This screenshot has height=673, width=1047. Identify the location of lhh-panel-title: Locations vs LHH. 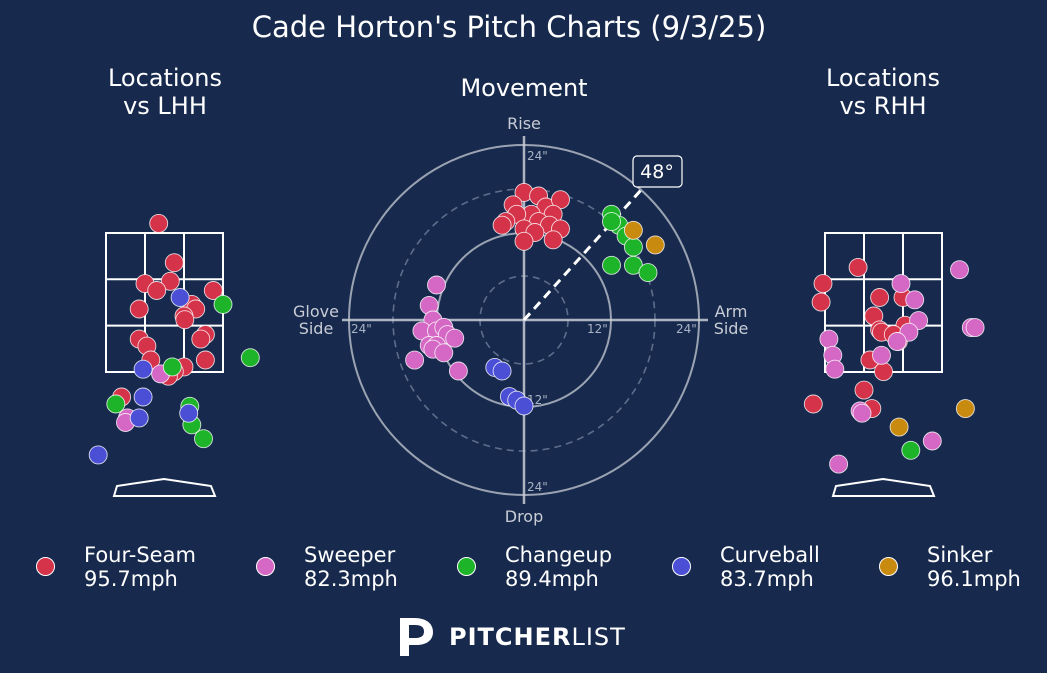
(165, 92).